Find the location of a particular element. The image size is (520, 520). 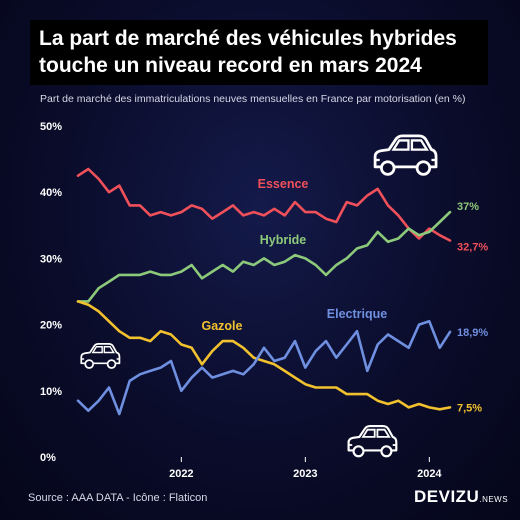

title-line-1: La part de marché des véhicules hybrides is located at coordinates (248, 38).